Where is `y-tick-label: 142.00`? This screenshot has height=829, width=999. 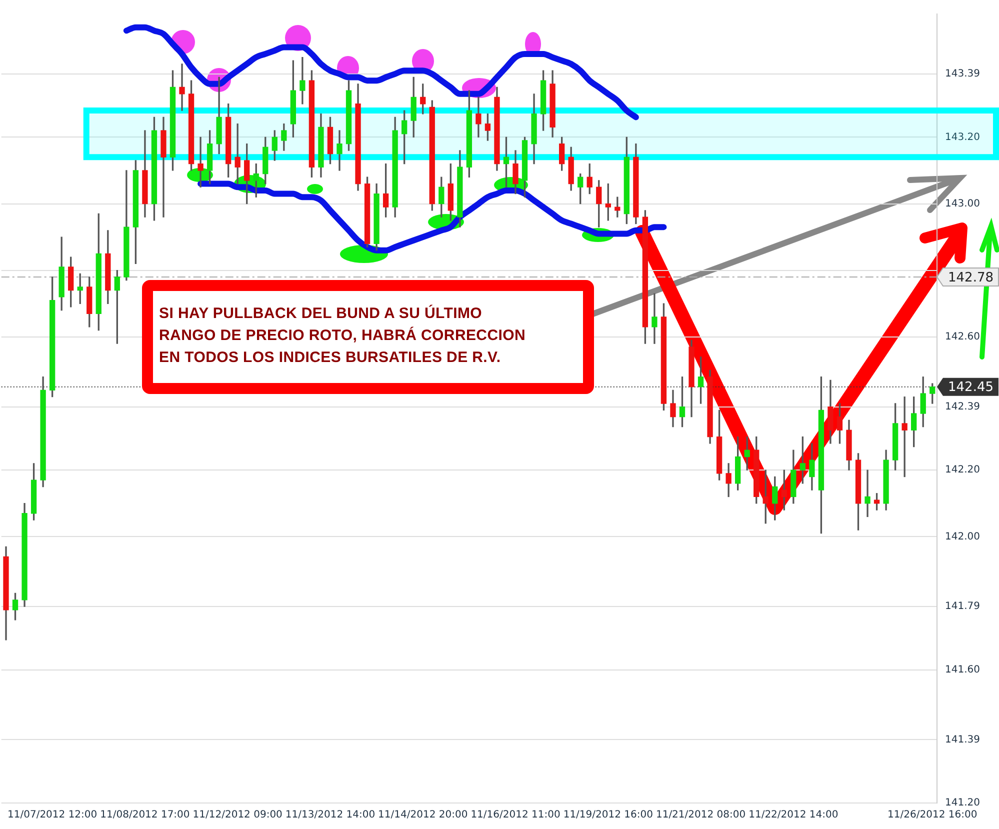 y-tick-label: 142.00 is located at coordinates (962, 536).